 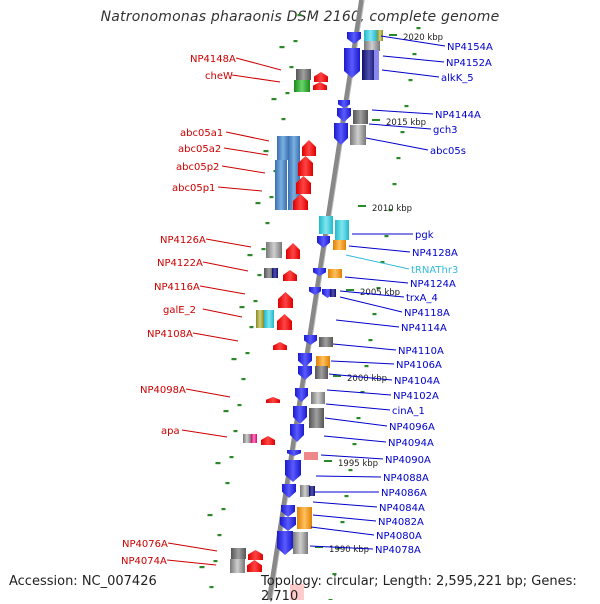 What do you see at coordinates (458, 115) in the screenshot?
I see `gene-label-right: NP4144A` at bounding box center [458, 115].